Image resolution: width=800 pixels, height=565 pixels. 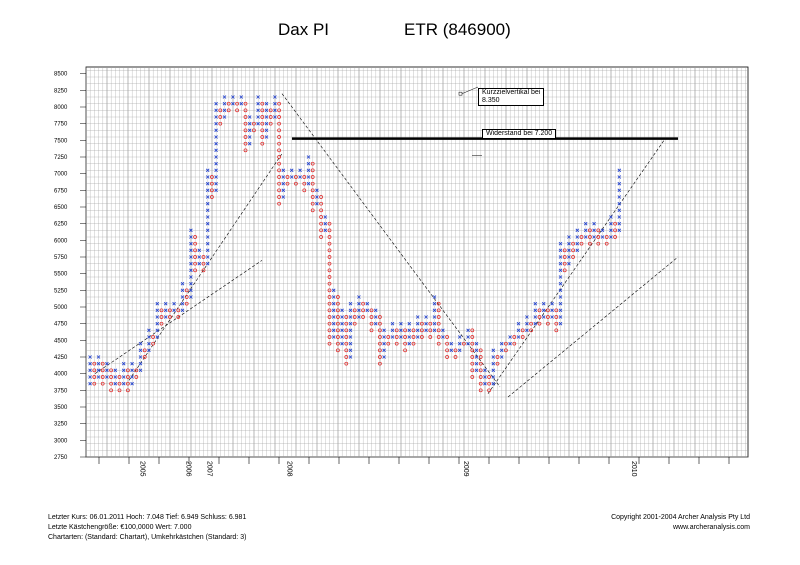 I want to click on y-tick-label: 6000, so click(x=61, y=241).